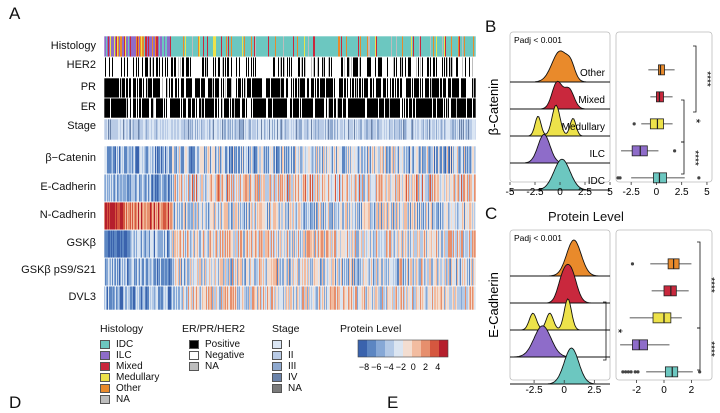 This screenshot has height=413, width=720. Describe the element at coordinates (596, 181) in the screenshot. I see `group-label-idc: IDC` at that location.